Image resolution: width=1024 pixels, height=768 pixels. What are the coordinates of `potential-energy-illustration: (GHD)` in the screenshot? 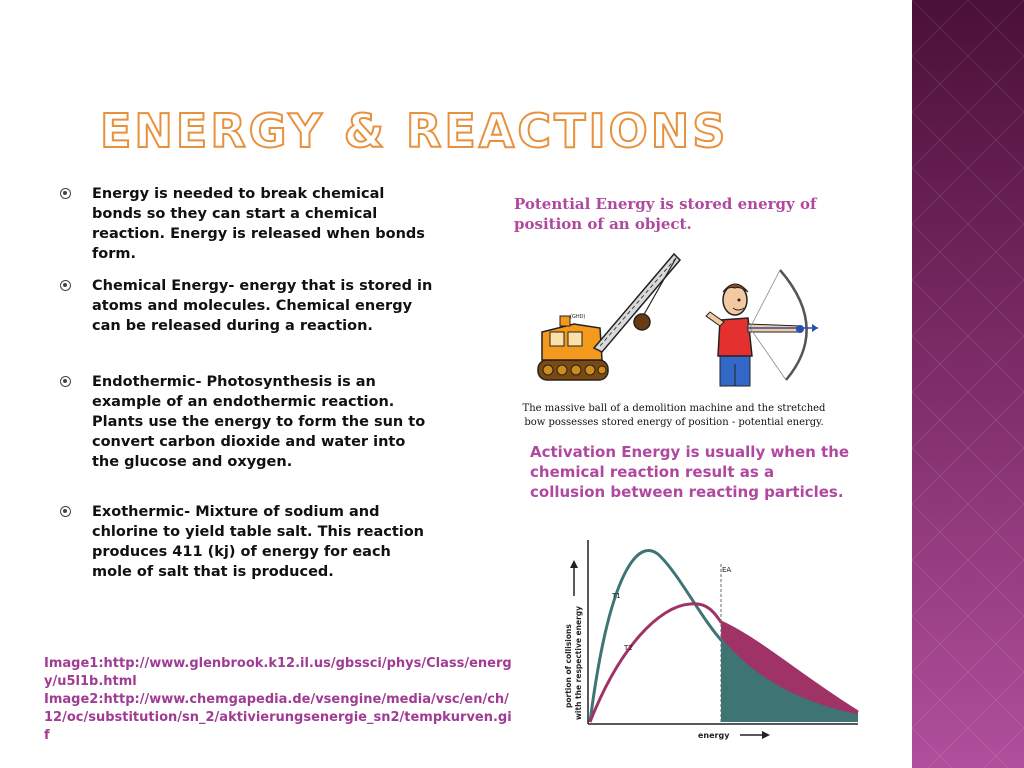 It's located at (677, 319).